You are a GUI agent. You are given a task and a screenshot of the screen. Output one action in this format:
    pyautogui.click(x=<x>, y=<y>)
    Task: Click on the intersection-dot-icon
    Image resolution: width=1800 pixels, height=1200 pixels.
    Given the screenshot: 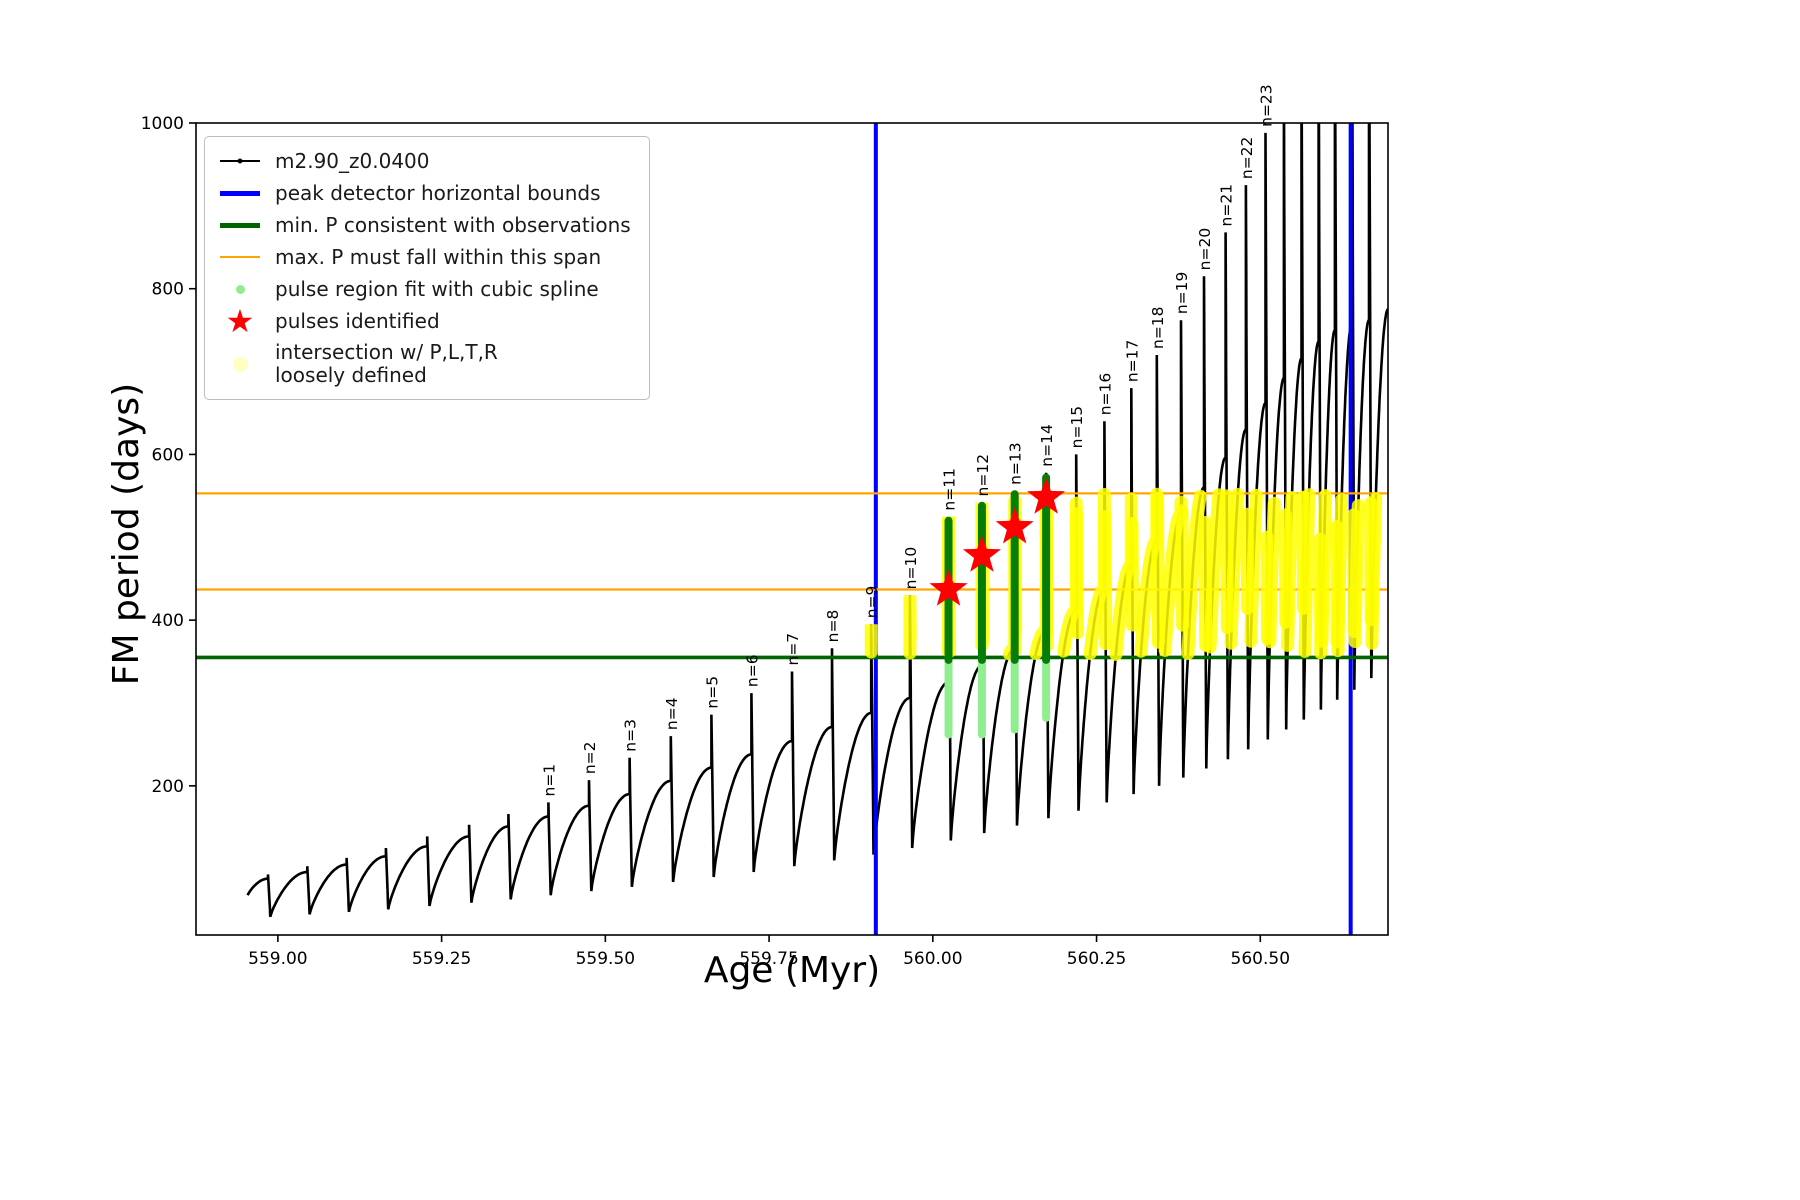 What is the action you would take?
    pyautogui.click(x=240, y=364)
    